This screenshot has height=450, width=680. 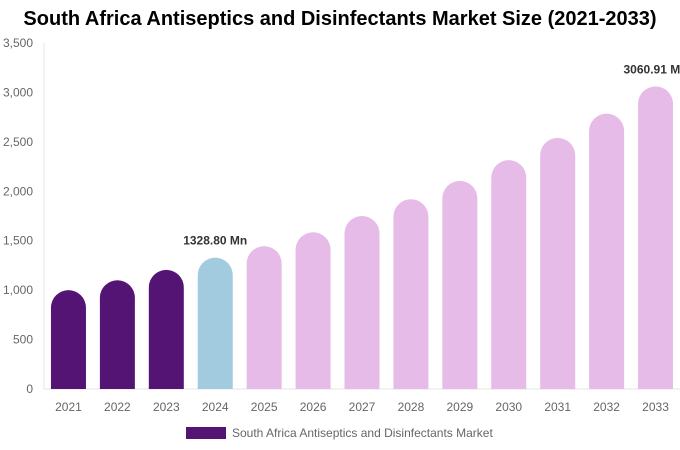 I want to click on bar-2031, so click(x=558, y=263).